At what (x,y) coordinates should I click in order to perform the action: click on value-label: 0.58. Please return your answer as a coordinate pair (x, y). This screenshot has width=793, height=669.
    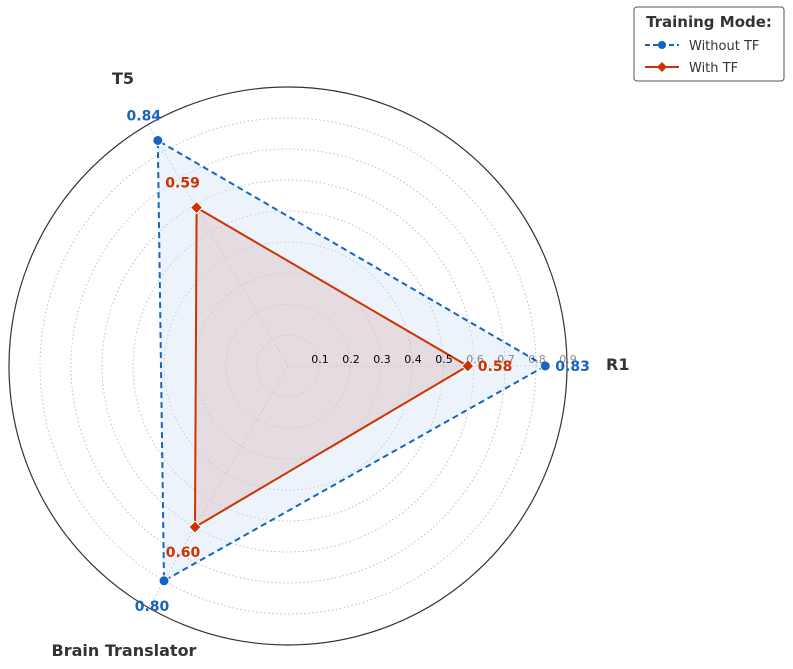
    Looking at the image, I should click on (495, 367).